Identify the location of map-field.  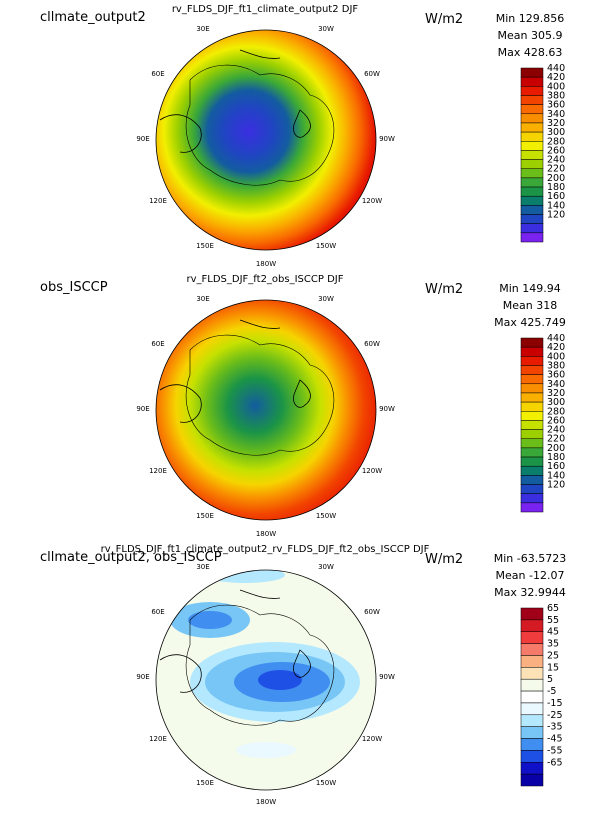
(266, 140).